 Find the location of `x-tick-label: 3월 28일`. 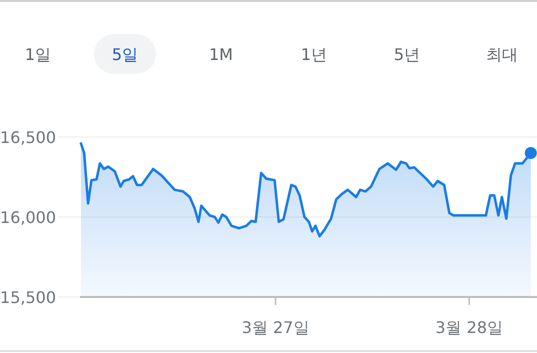

x-tick-label: 3월 28일 is located at coordinates (469, 327).